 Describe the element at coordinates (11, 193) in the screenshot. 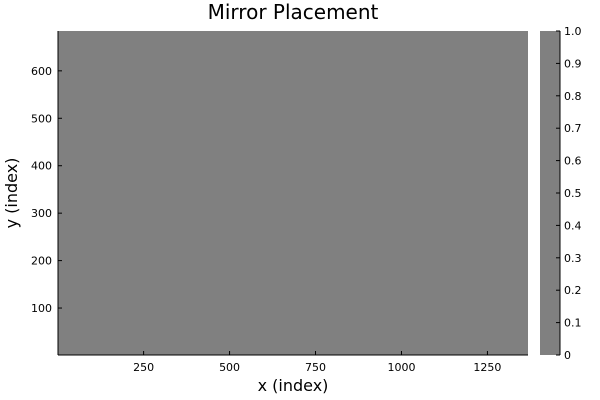

I see `y-axis-label: y (index)` at that location.